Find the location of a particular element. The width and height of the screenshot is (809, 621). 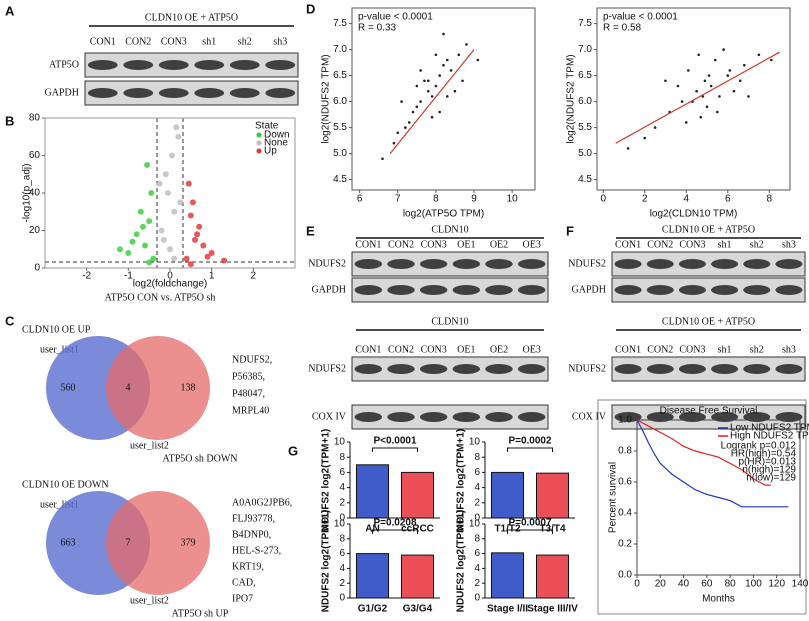

x-tick-label: Stage III/IV is located at coordinates (552, 609).